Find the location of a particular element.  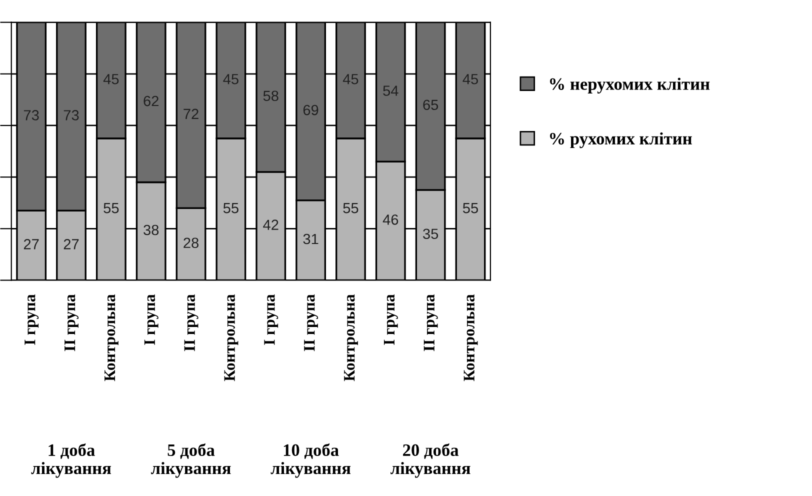

text: 5 доба лікування is located at coordinates (191, 460).